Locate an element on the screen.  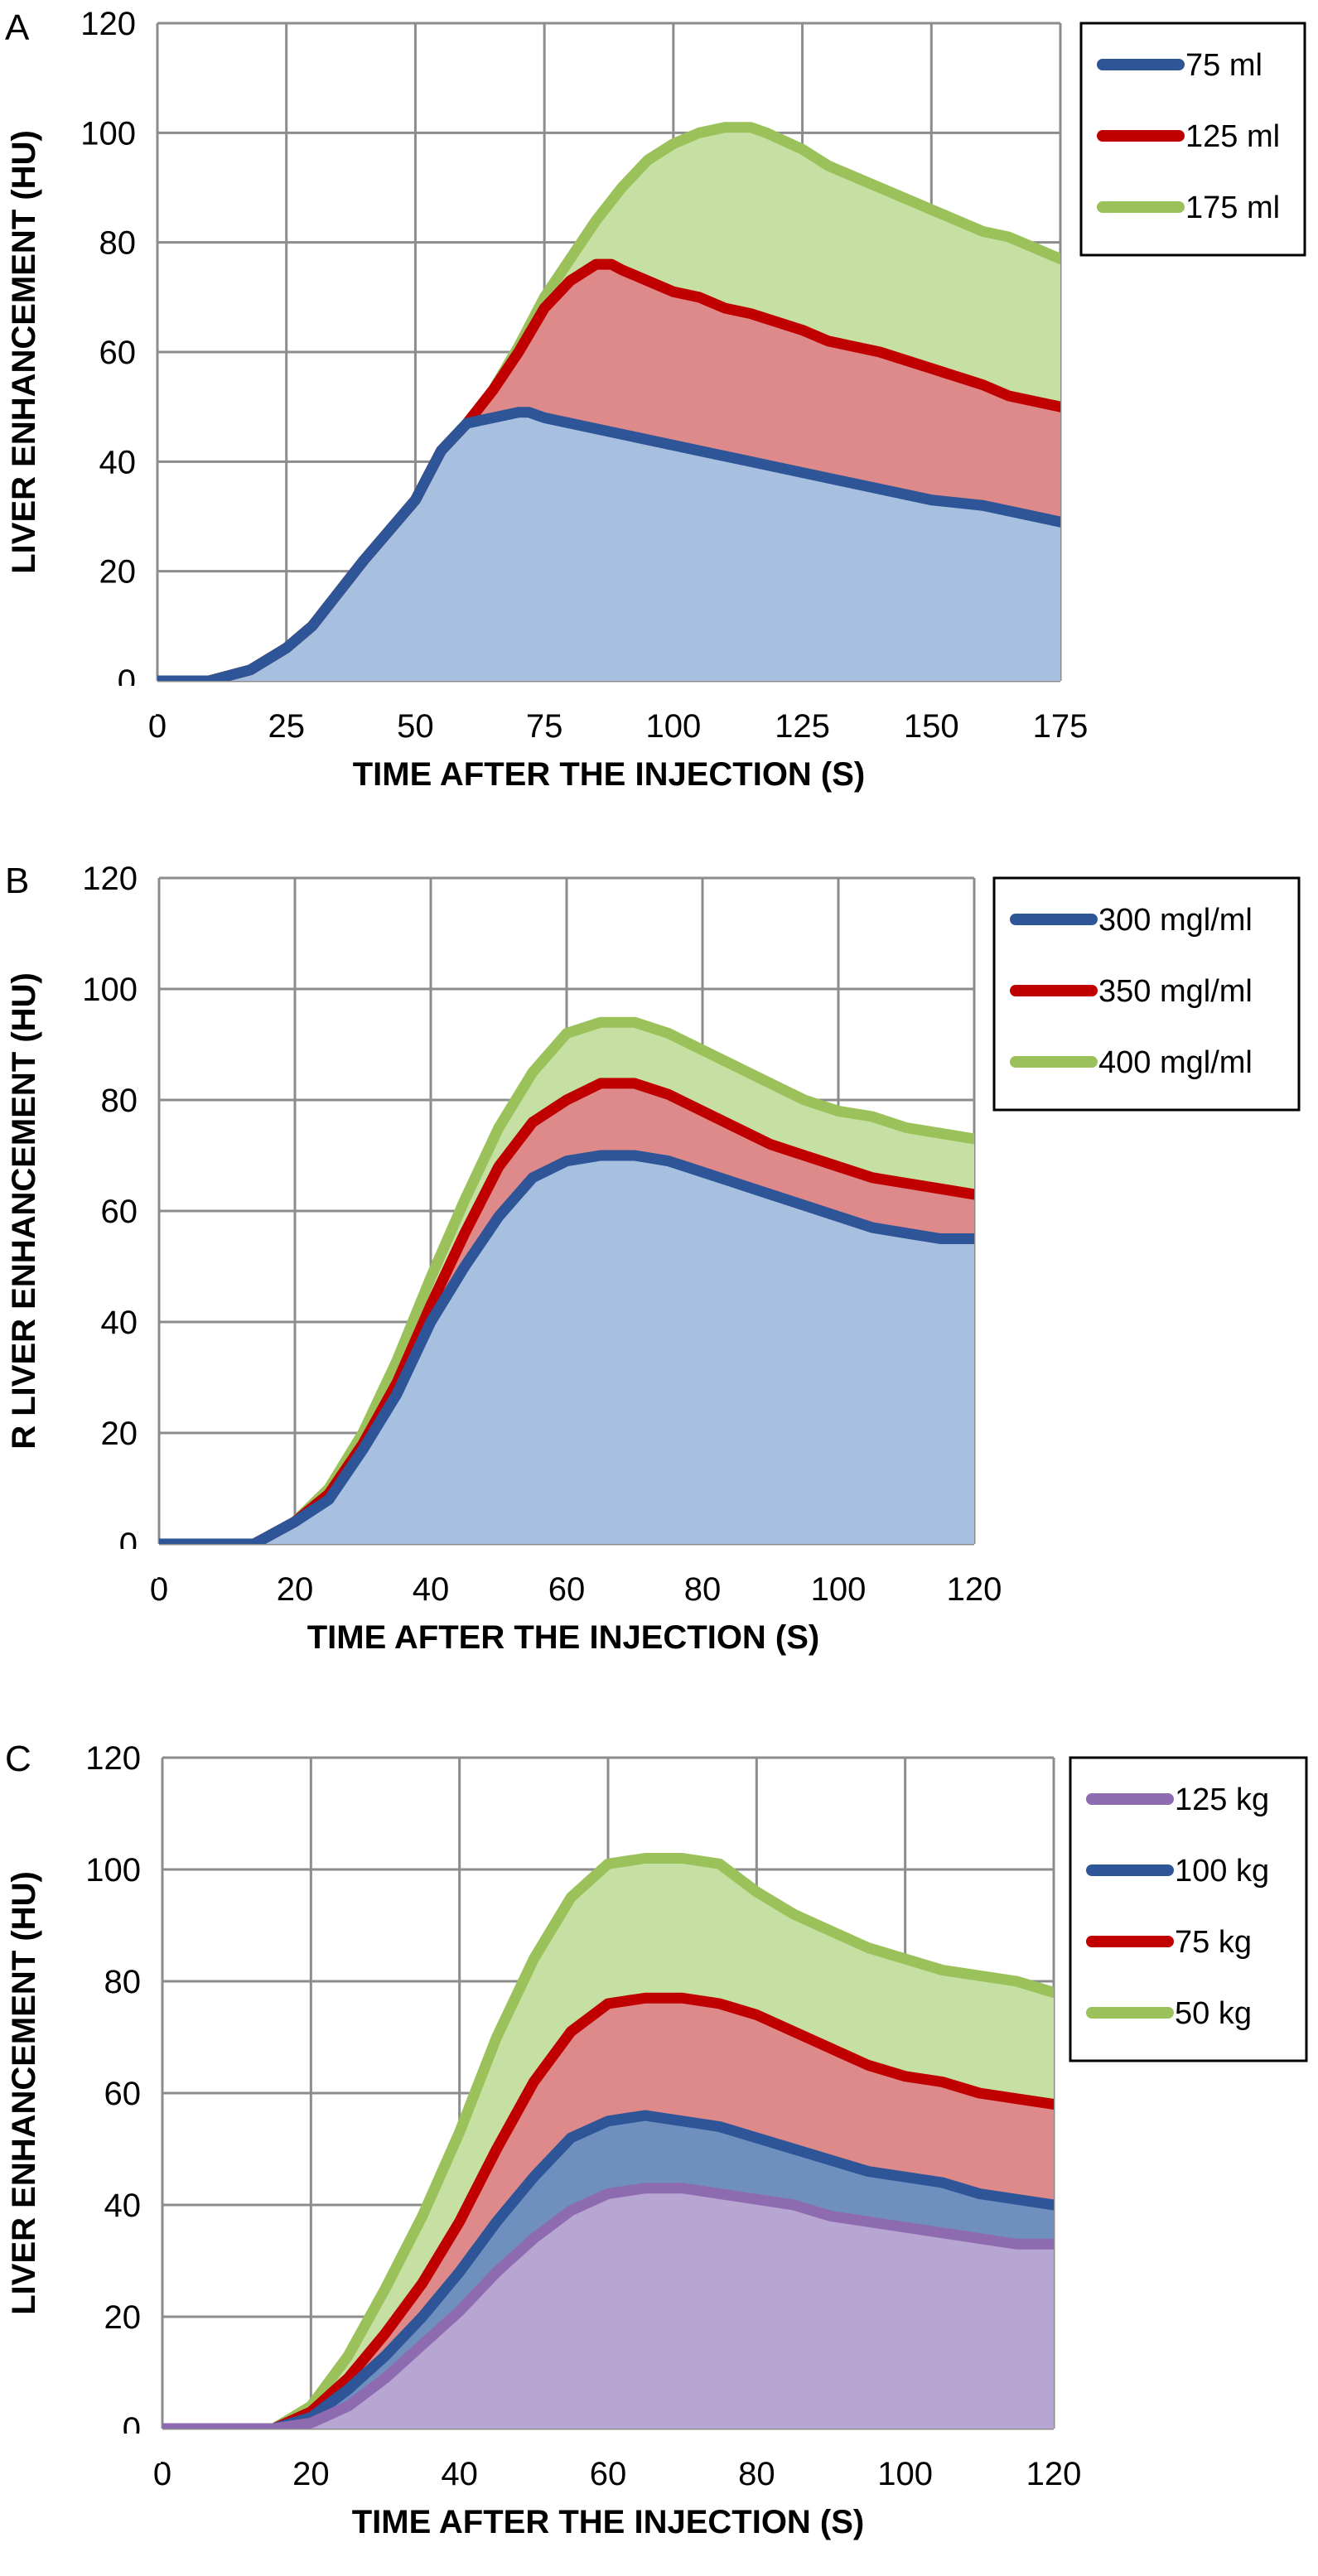
legend-label: 400 mgl/ml is located at coordinates (1175, 1062).